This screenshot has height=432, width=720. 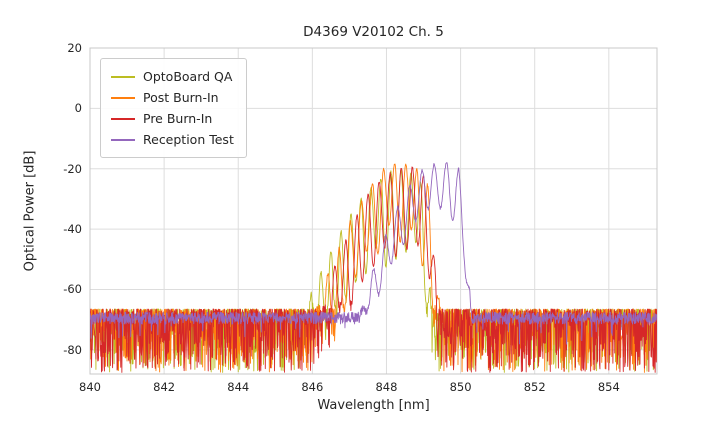 I want to click on legend-label: Post Burn-In, so click(x=181, y=97).